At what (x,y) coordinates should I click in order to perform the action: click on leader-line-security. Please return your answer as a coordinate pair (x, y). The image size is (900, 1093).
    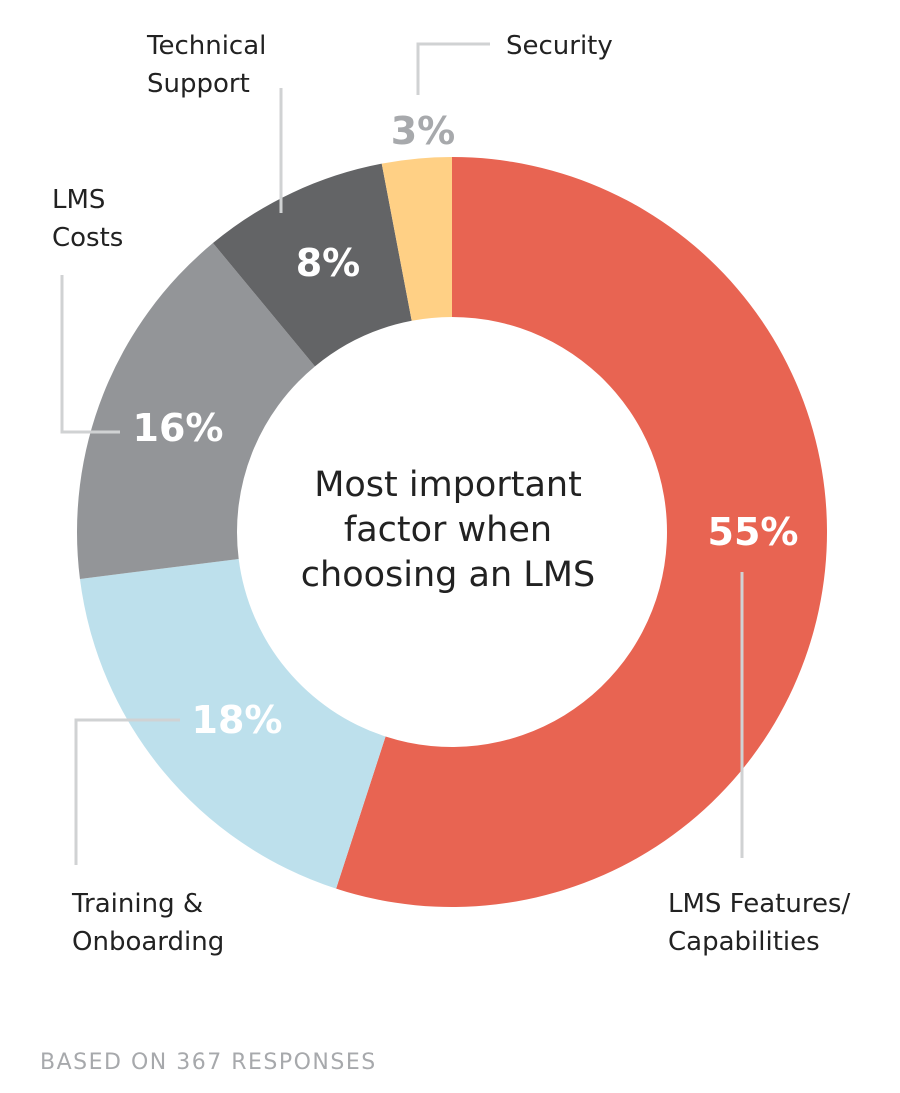
    Looking at the image, I should click on (453, 68).